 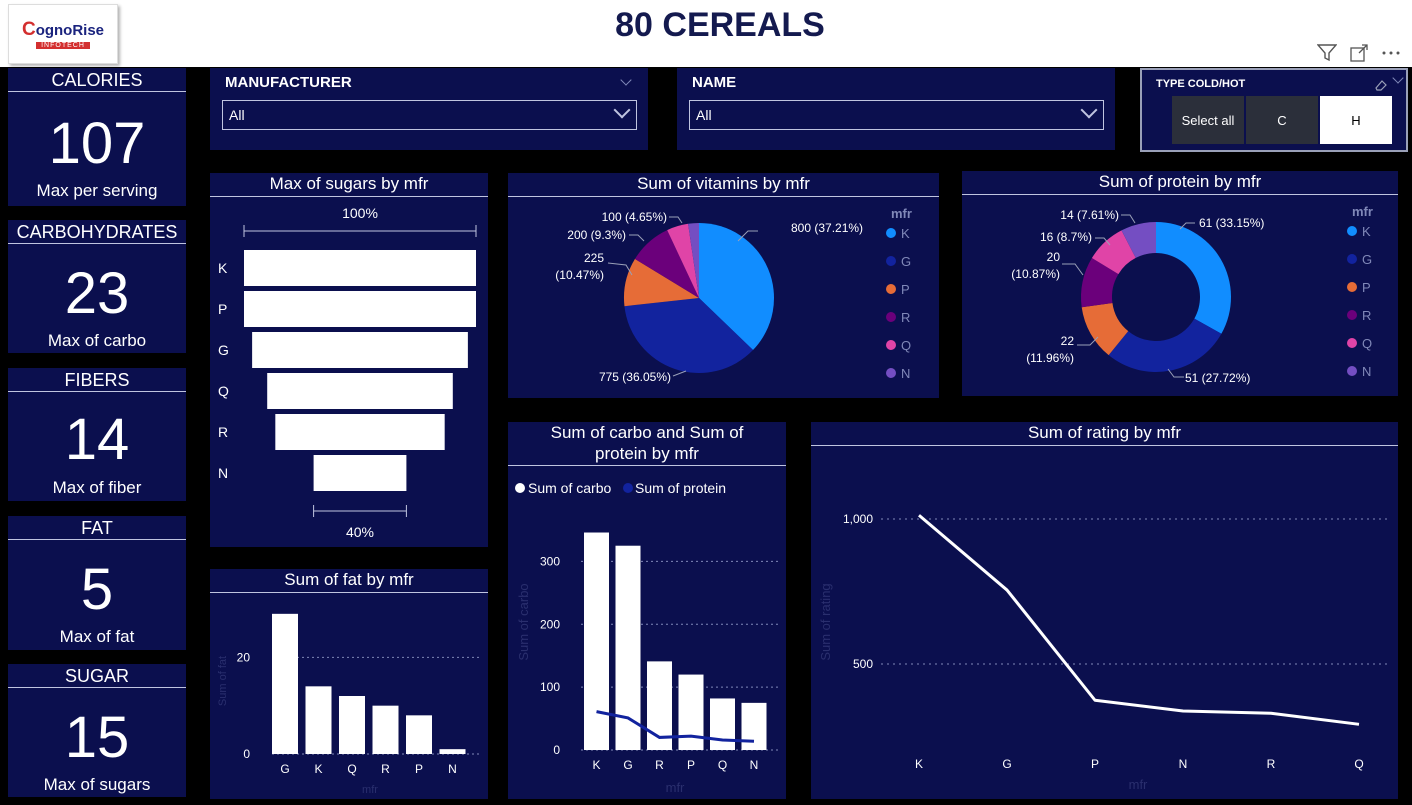 I want to click on data-label: 20, so click(x=1054, y=257).